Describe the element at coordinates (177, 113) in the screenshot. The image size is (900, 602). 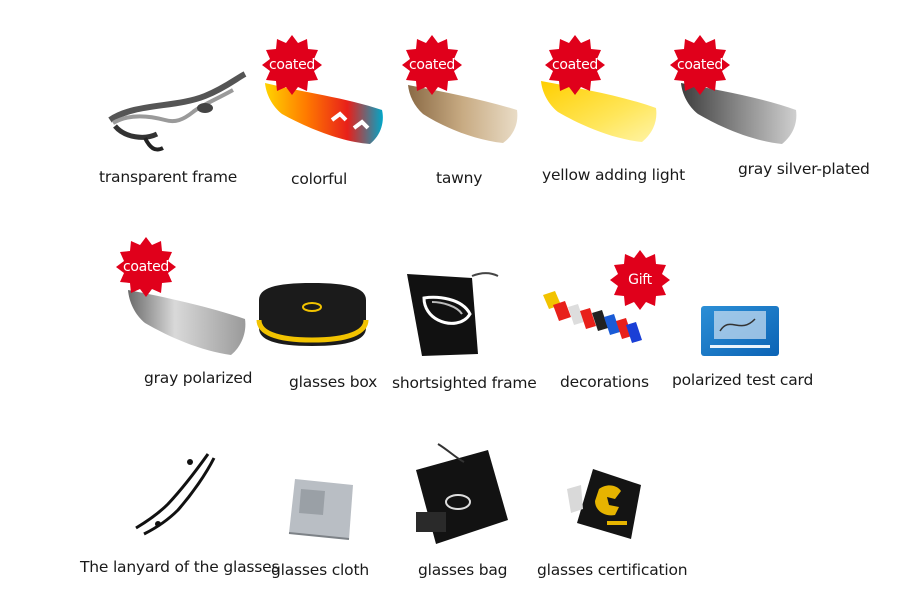
I see `transparent-frame-image` at that location.